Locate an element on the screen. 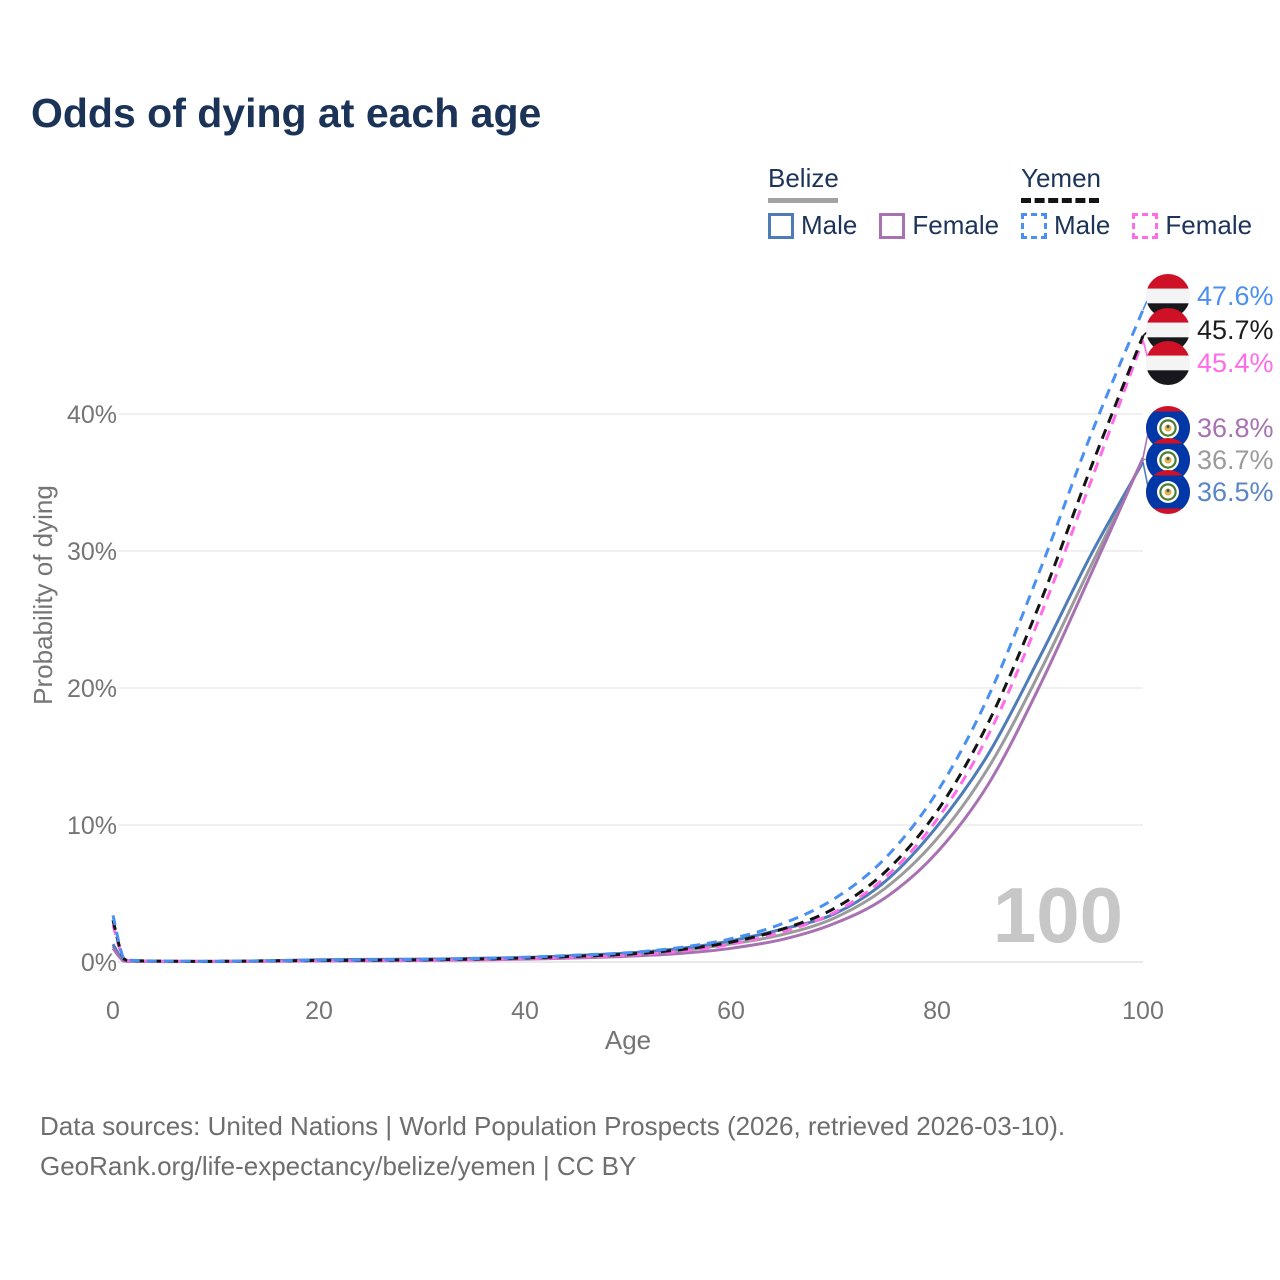 The width and height of the screenshot is (1280, 1280). x-tick-40: 40 is located at coordinates (525, 1011).